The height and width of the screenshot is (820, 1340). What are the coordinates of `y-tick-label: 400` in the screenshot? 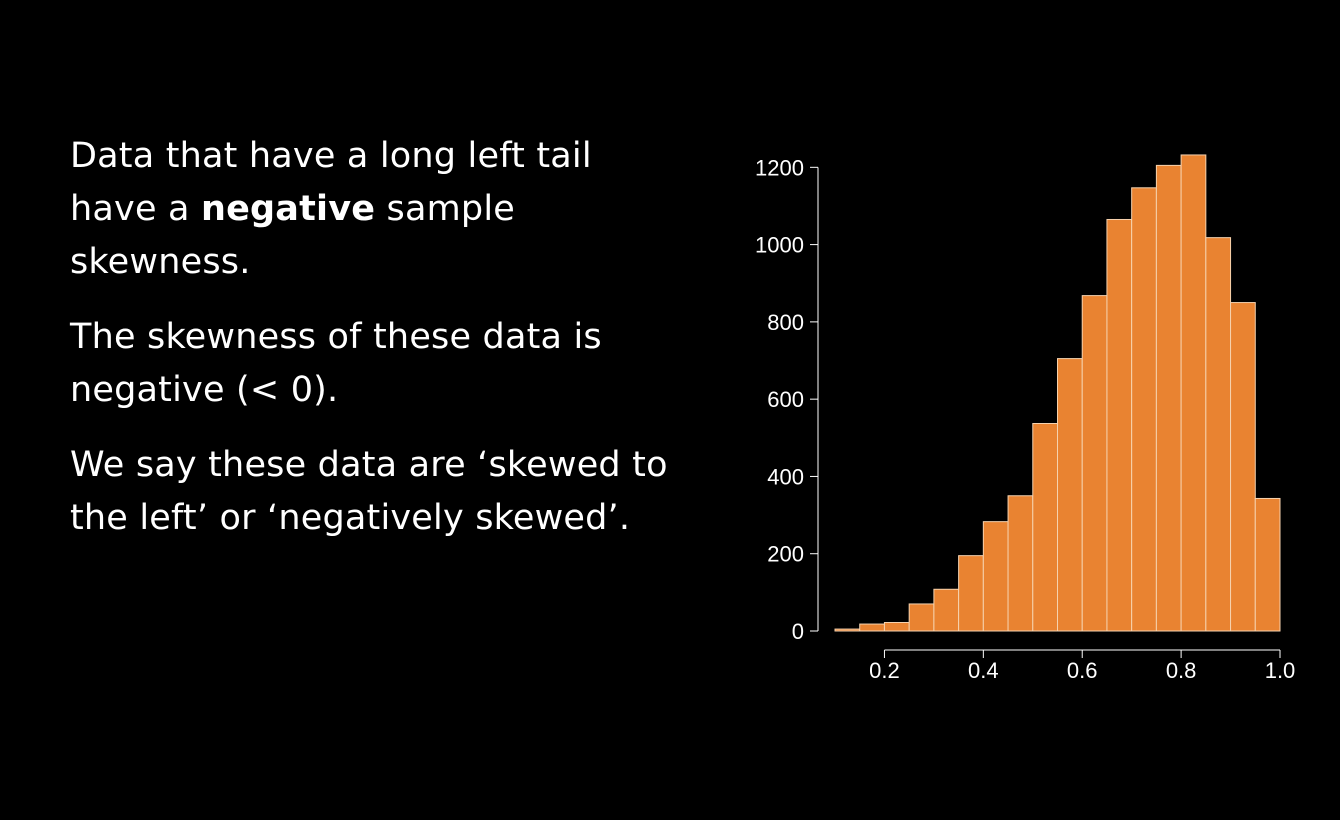 It's located at (785, 476).